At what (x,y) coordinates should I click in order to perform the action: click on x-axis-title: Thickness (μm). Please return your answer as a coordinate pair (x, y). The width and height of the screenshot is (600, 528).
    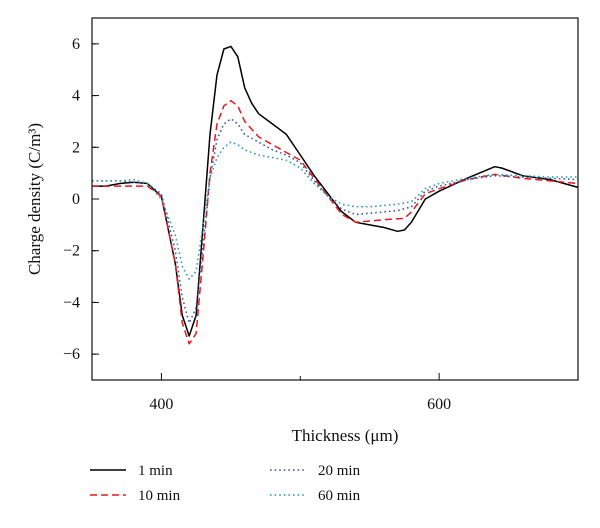
    Looking at the image, I should click on (345, 435).